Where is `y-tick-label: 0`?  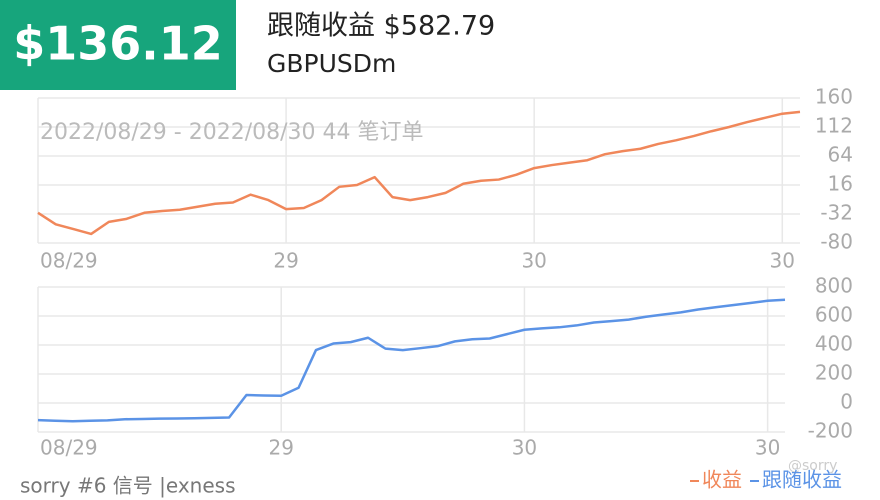
y-tick-label: 0 is located at coordinates (846, 402).